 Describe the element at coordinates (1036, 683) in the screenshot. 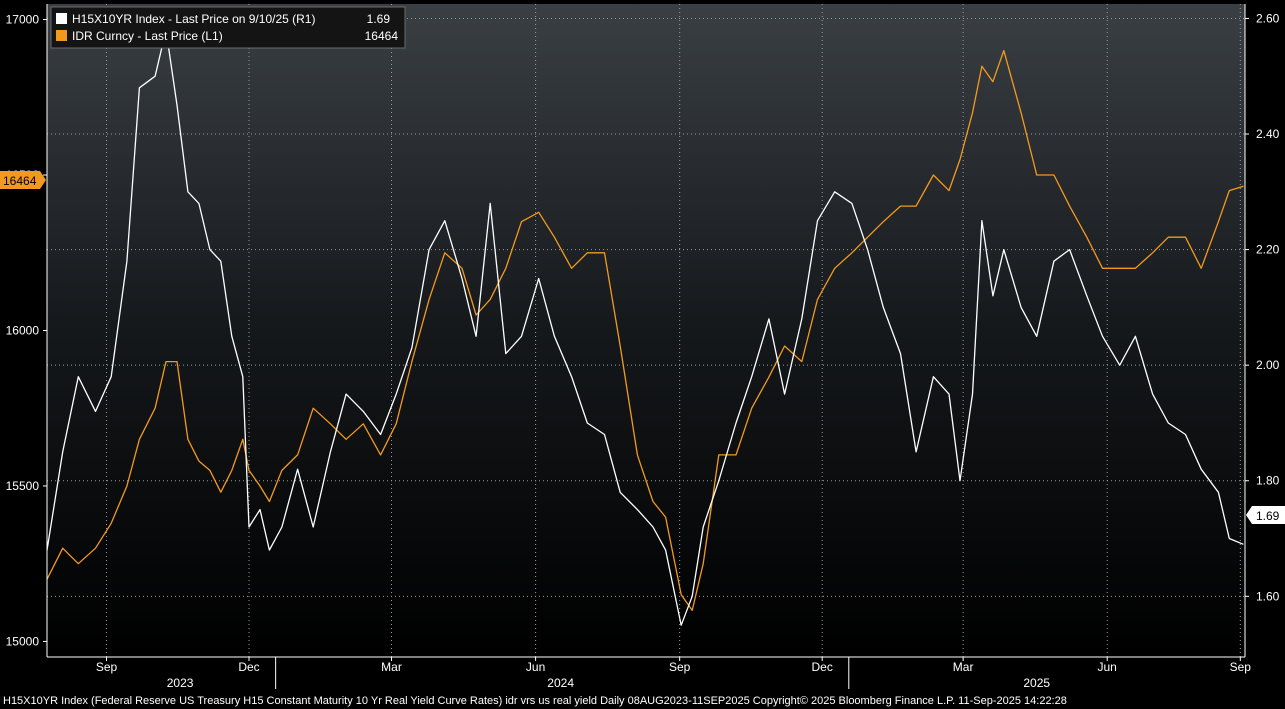

I see `year-label: 2025` at that location.